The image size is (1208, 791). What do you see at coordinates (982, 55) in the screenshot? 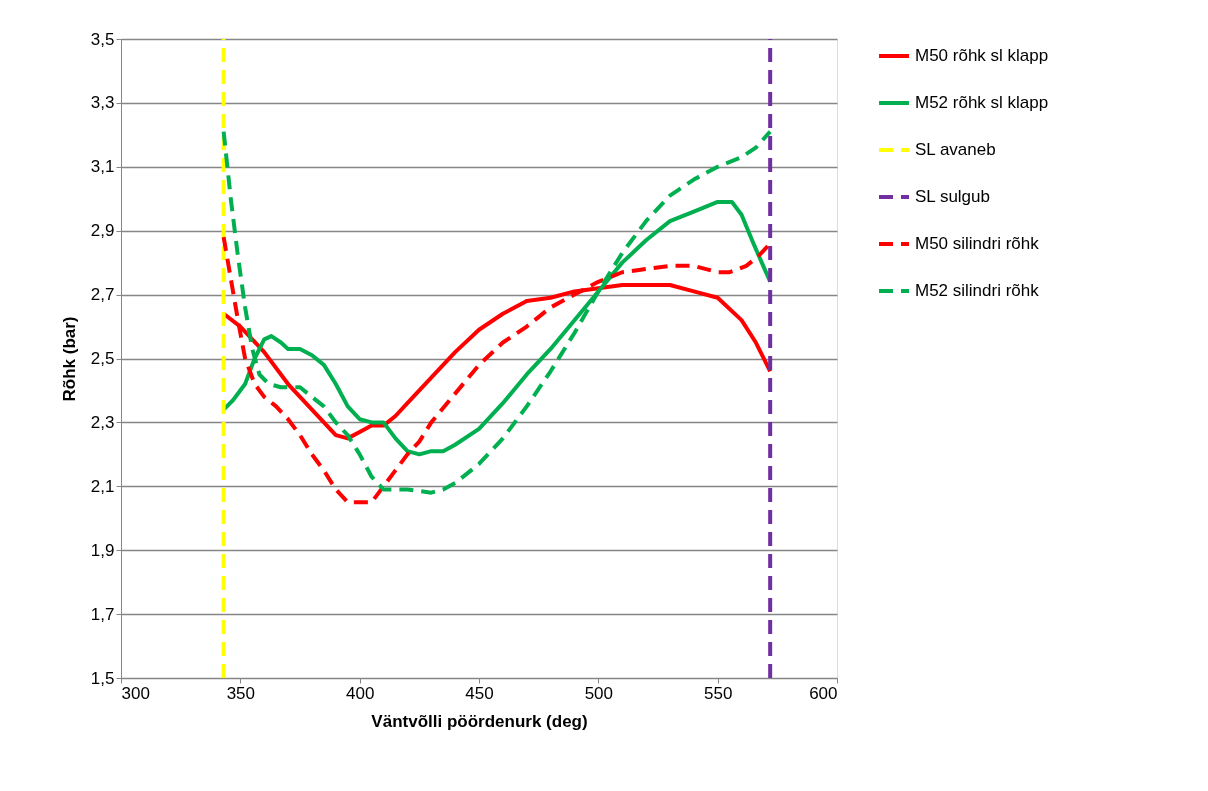
I see `legend-label: M50 rõhk sl klapp` at bounding box center [982, 55].